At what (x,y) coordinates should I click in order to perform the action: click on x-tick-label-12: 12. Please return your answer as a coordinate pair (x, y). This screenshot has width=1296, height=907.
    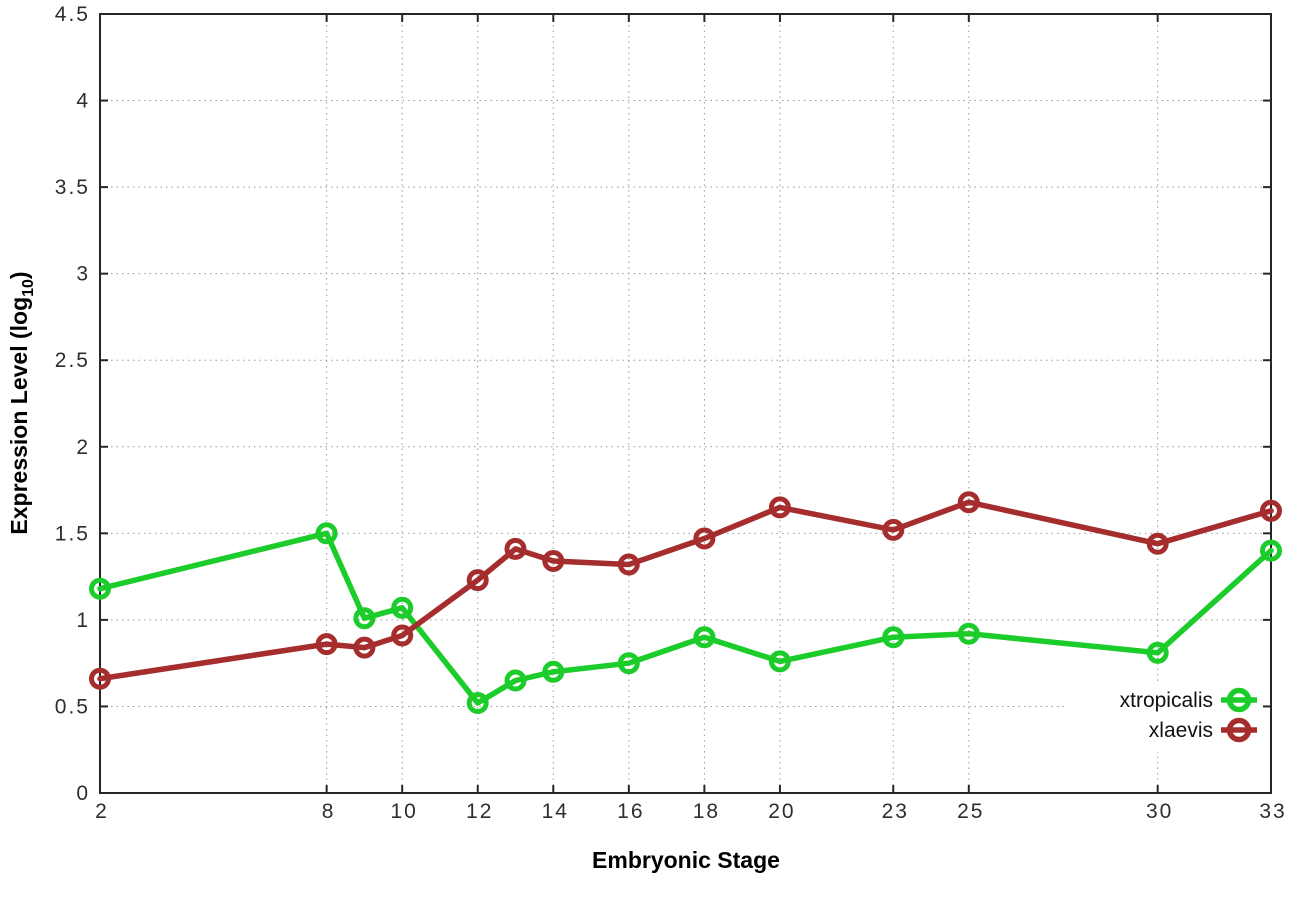
    Looking at the image, I should click on (479, 811).